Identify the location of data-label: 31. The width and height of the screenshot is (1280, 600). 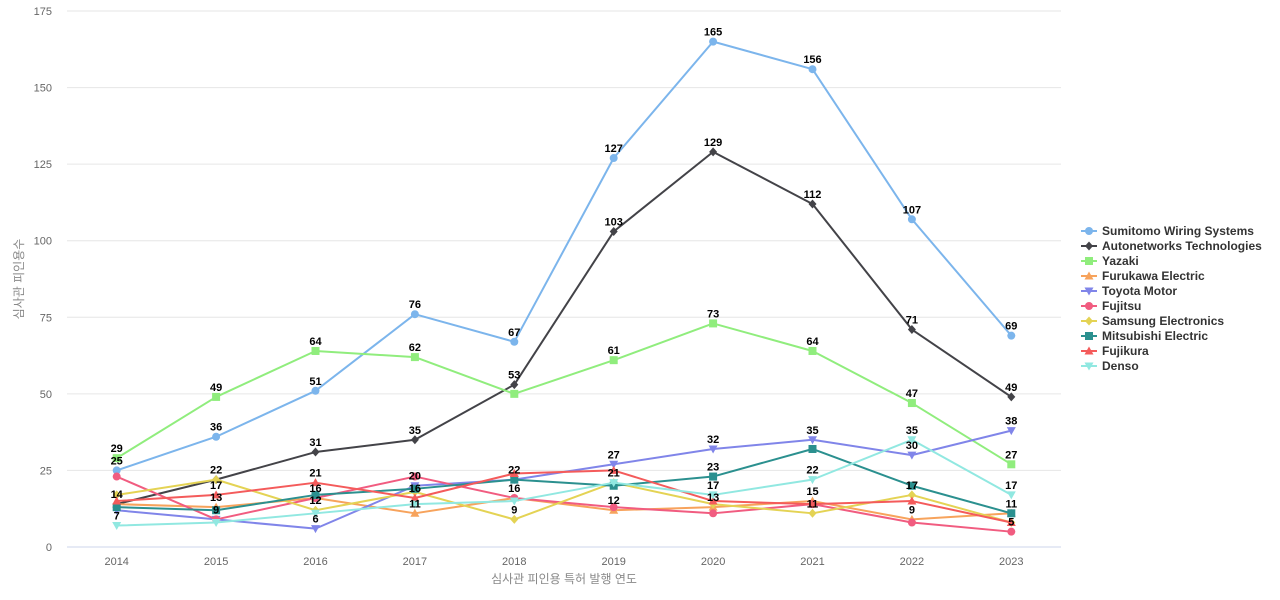
(315, 443).